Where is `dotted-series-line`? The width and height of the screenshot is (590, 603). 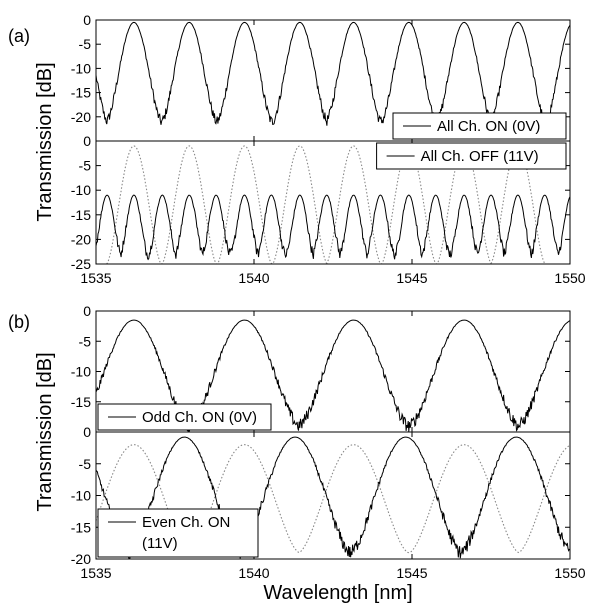
dotted-series-line is located at coordinates (333, 499).